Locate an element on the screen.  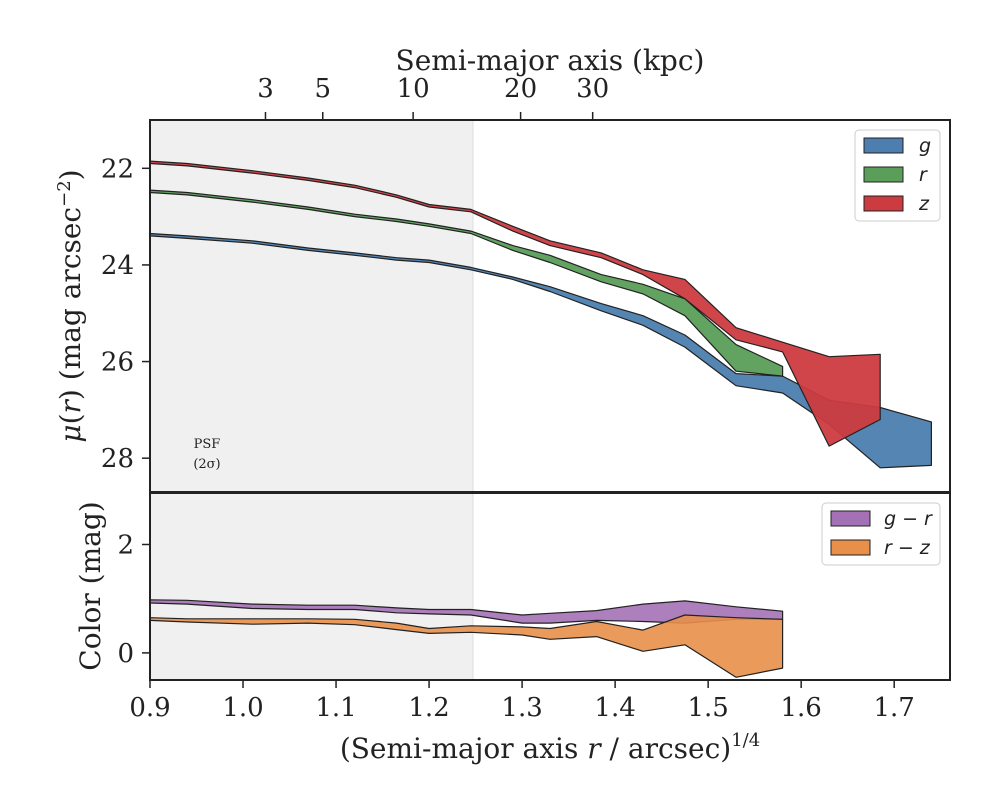
bottom-y-ticks: 02 is located at coordinates (133, 599).